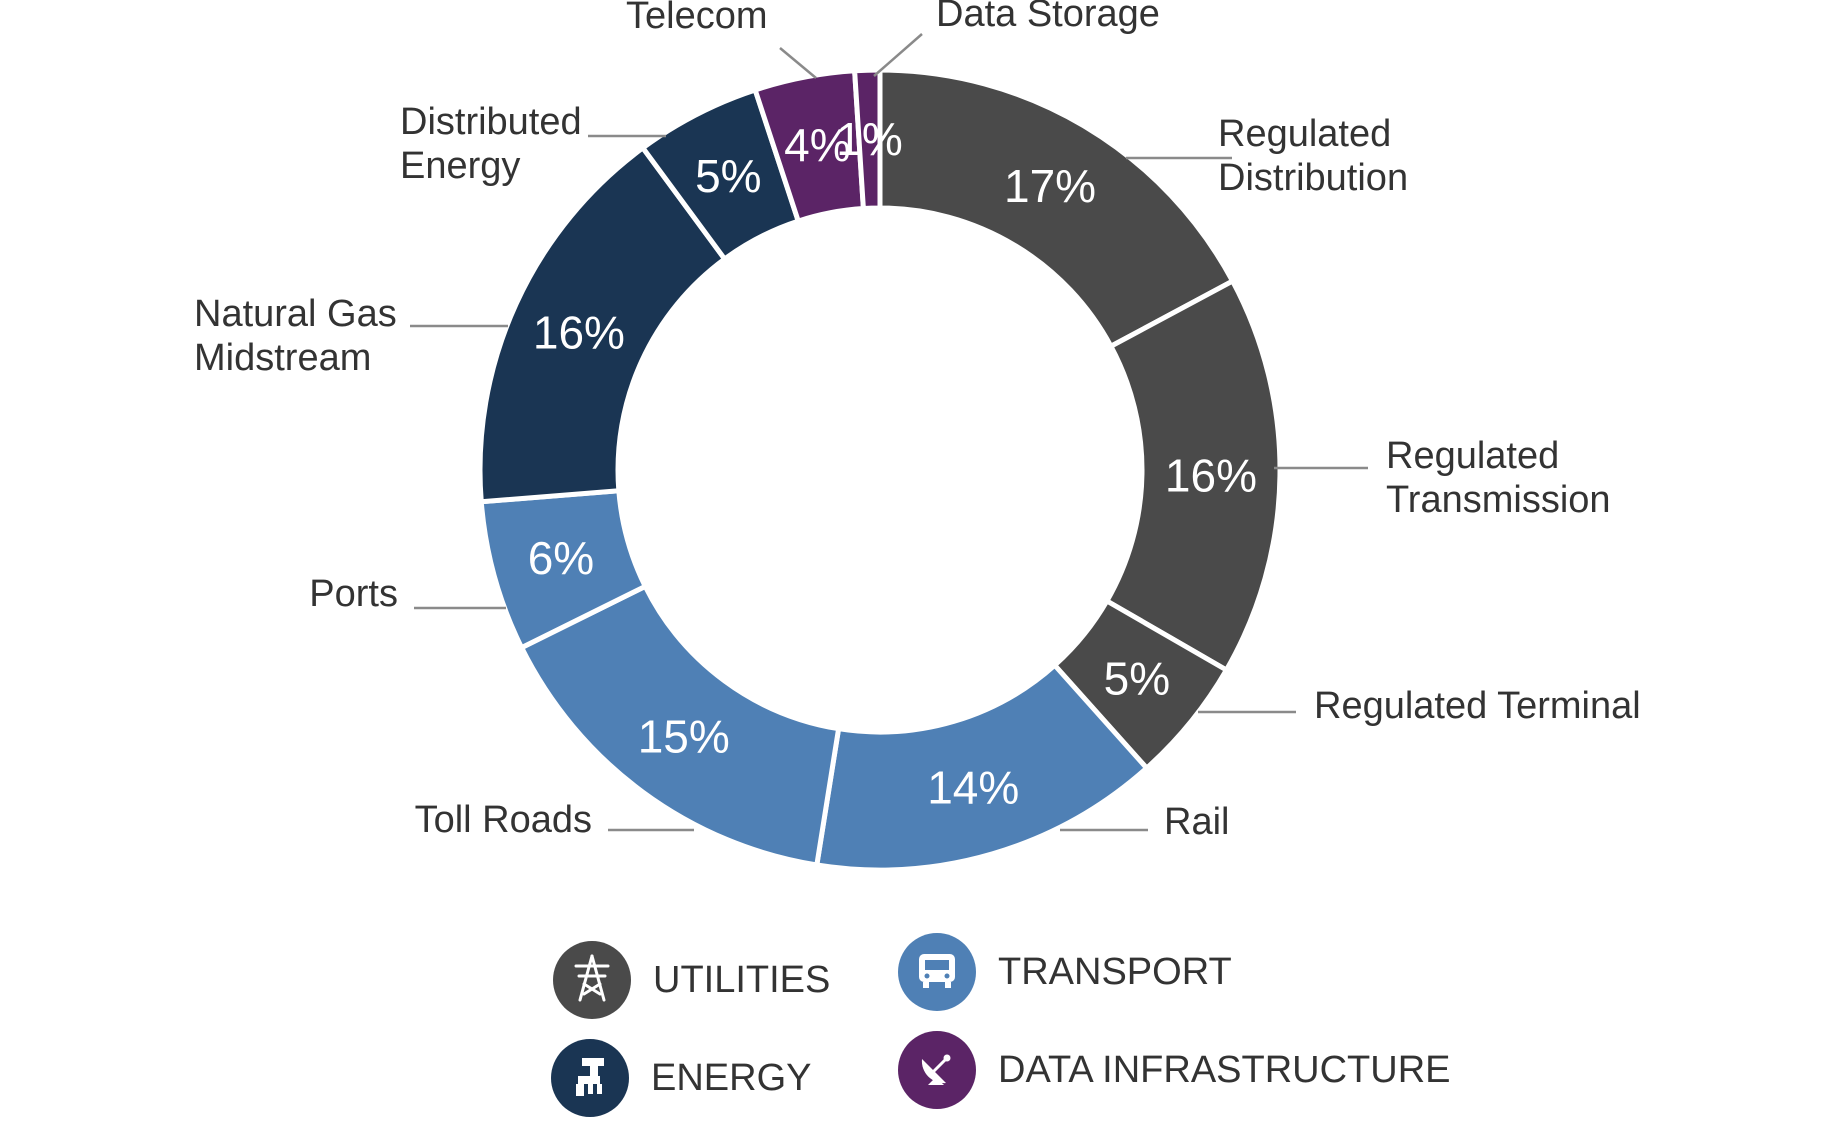 This screenshot has width=1830, height=1126. Describe the element at coordinates (491, 144) in the screenshot. I see `category-label-distributed-energy: Distributed Energy` at that location.